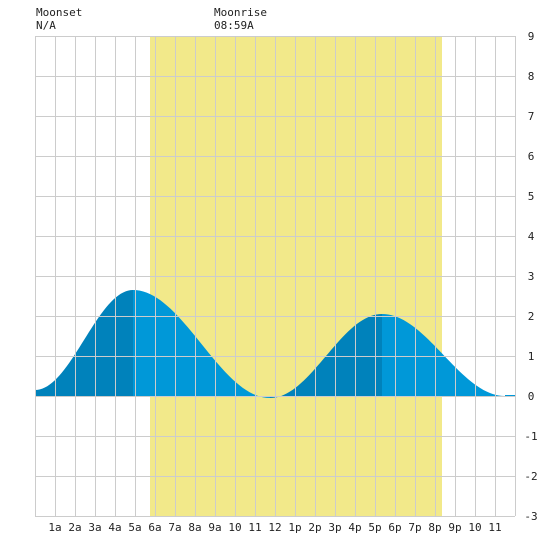  I want to click on y-tick-label: -3, so click(530, 516).